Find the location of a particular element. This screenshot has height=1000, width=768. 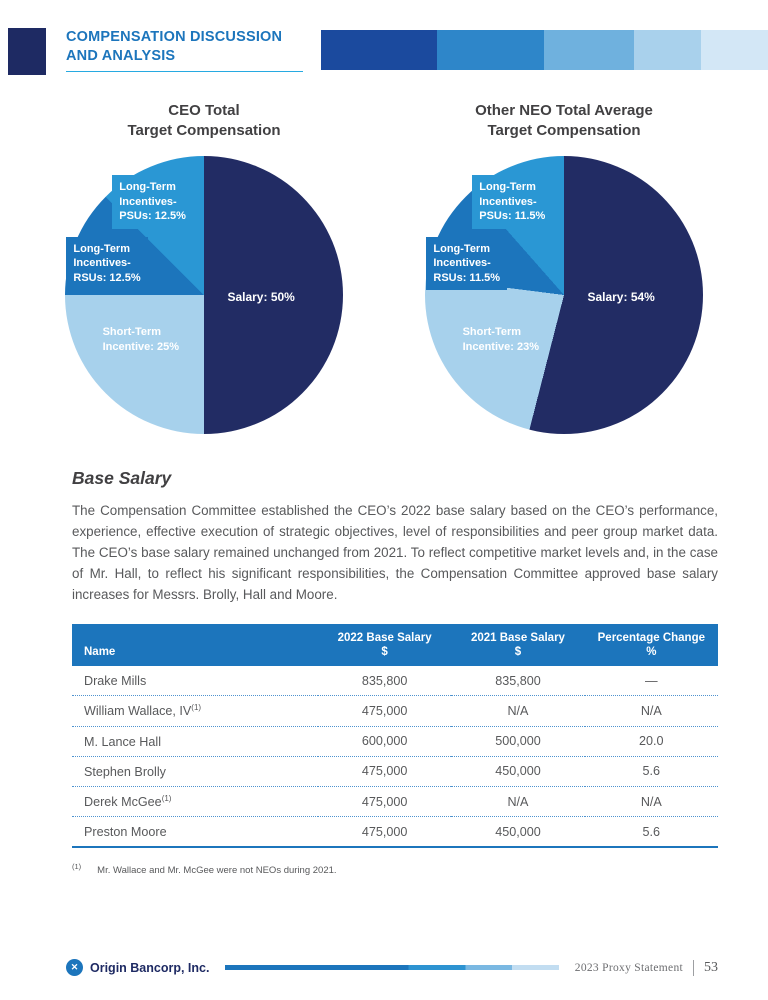

pie-label-short-term-incentive: Short-Term Incentive: 23% is located at coordinates (500, 340).